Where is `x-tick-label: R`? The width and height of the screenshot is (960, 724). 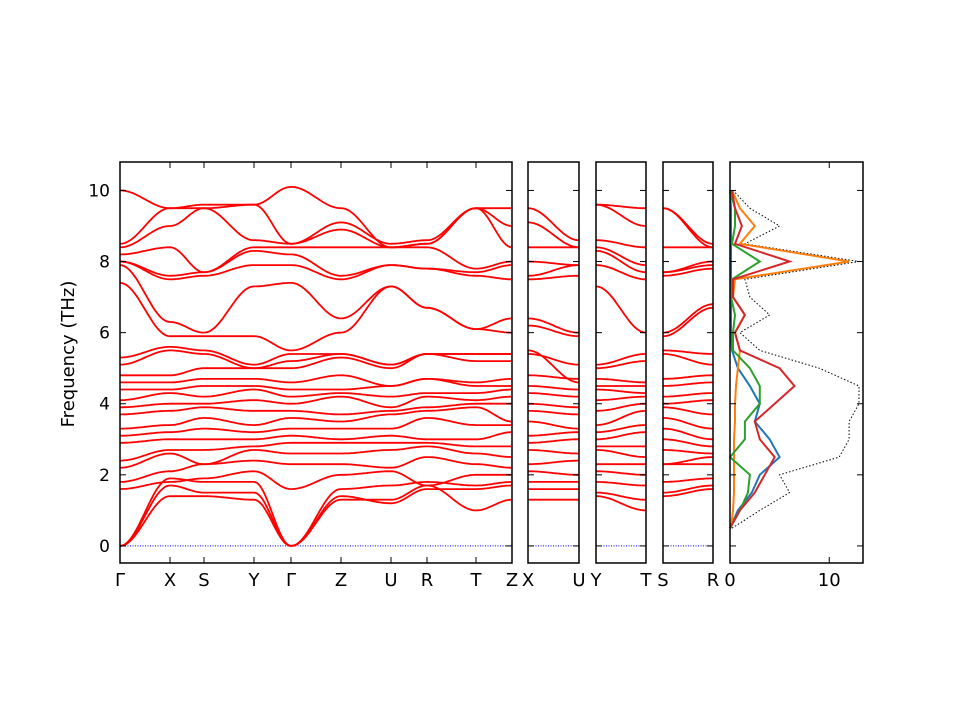
x-tick-label: R is located at coordinates (713, 580).